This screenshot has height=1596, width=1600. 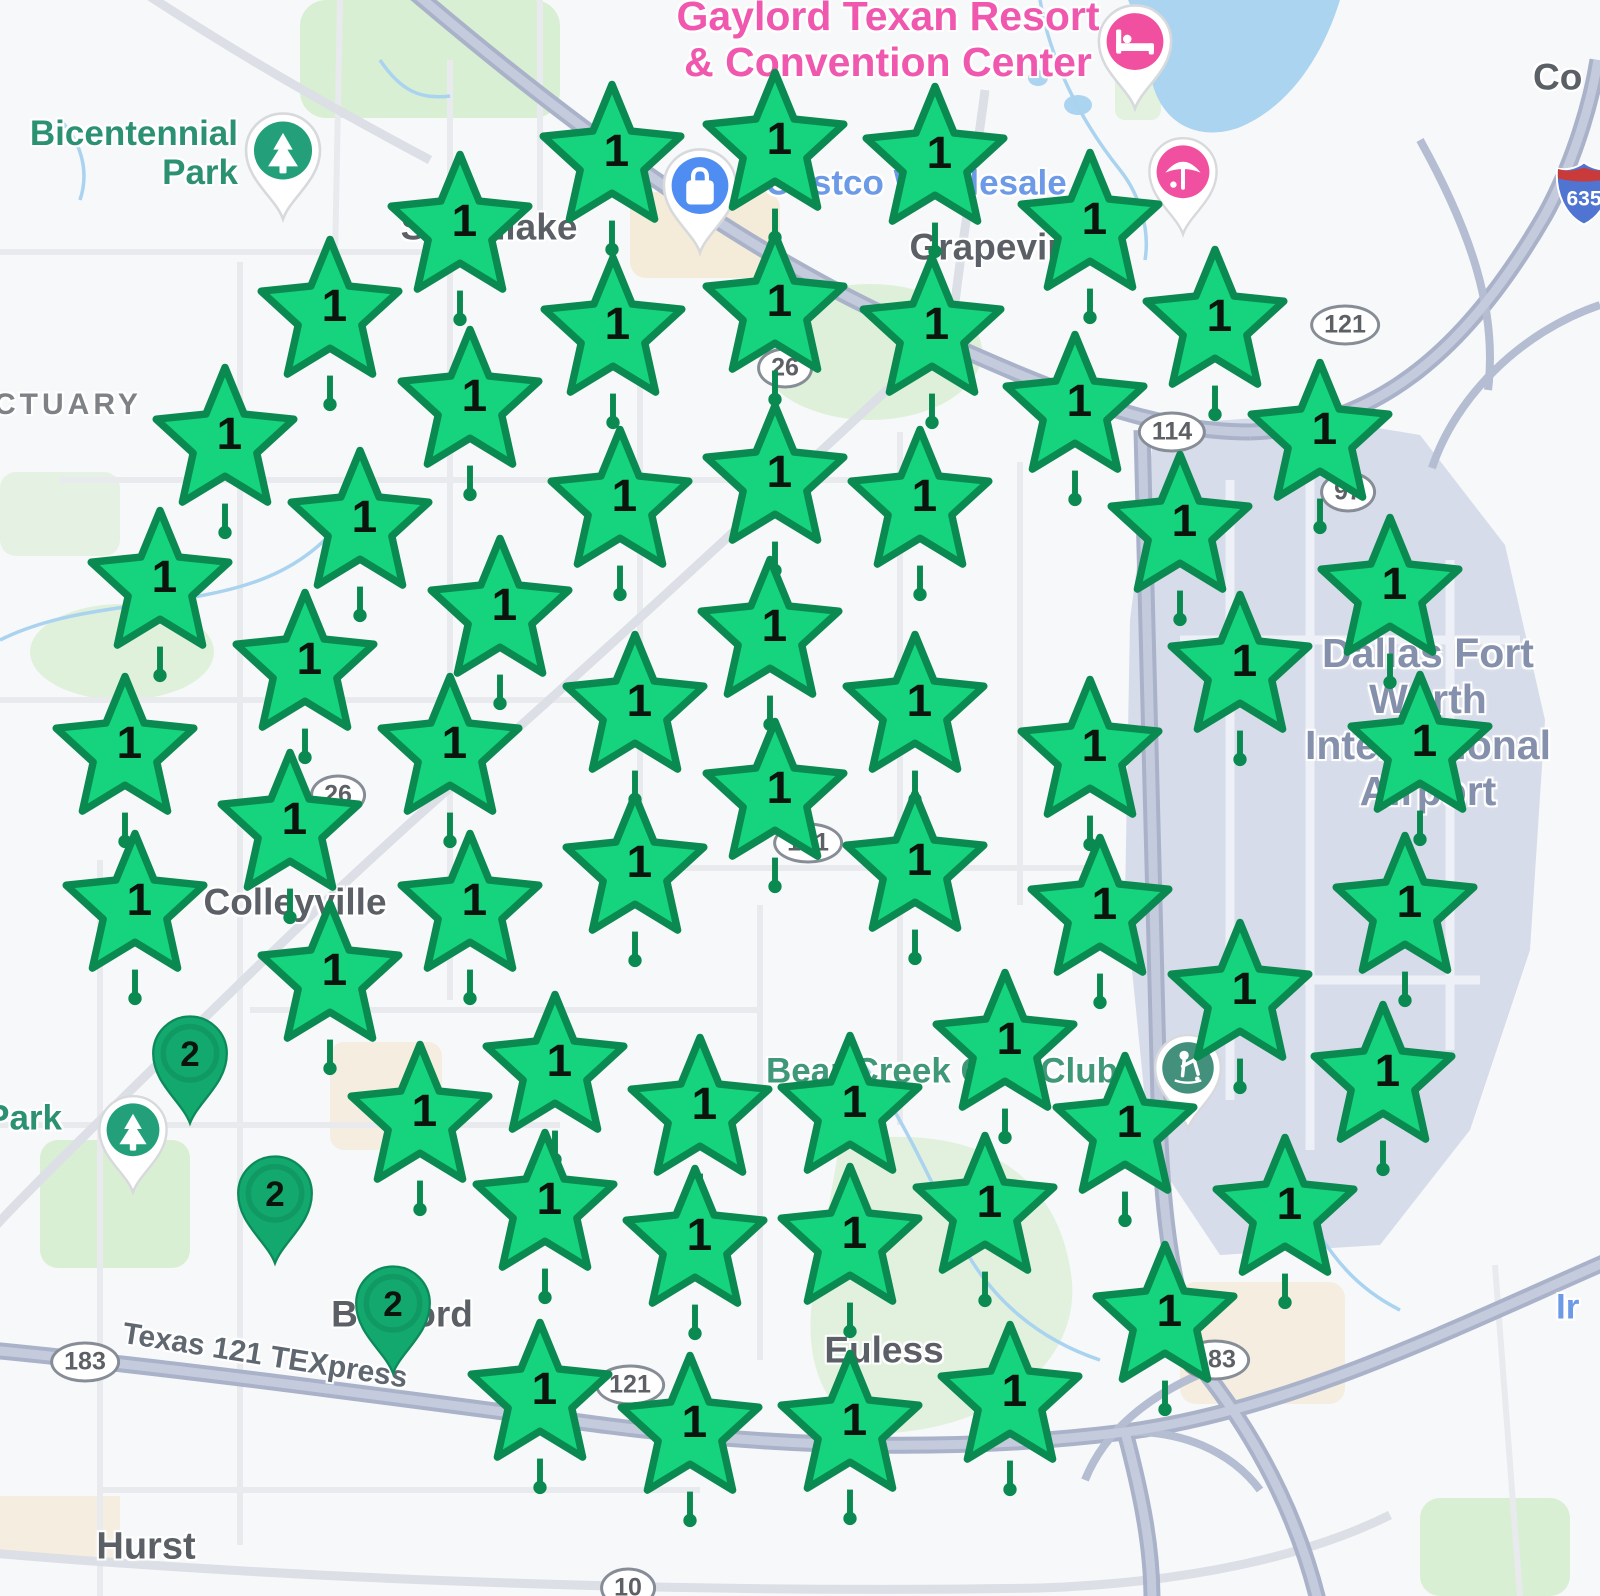 What do you see at coordinates (1135, 42) in the screenshot?
I see `bed-icon` at bounding box center [1135, 42].